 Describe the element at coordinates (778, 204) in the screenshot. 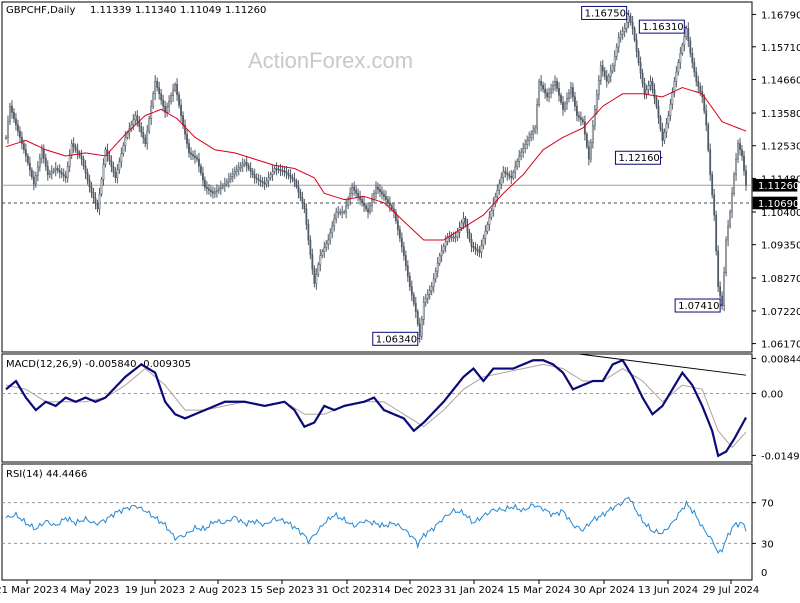

I see `support-price-label: 1.10690` at that location.